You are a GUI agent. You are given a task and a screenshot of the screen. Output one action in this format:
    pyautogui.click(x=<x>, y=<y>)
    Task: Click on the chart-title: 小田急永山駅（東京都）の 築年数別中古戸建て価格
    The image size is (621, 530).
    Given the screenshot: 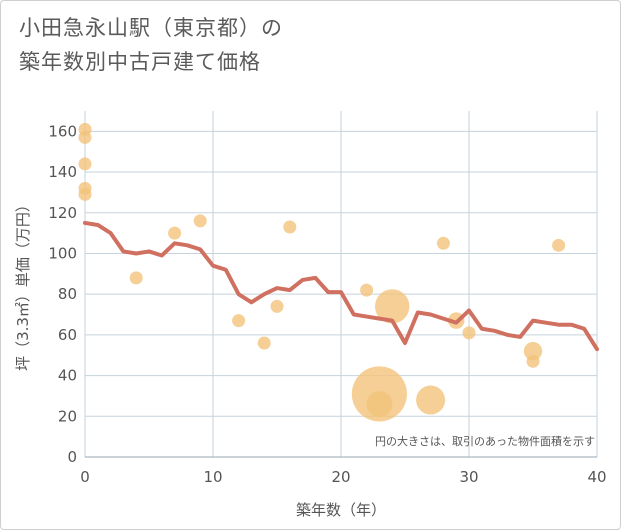 What is the action you would take?
    pyautogui.click(x=151, y=45)
    